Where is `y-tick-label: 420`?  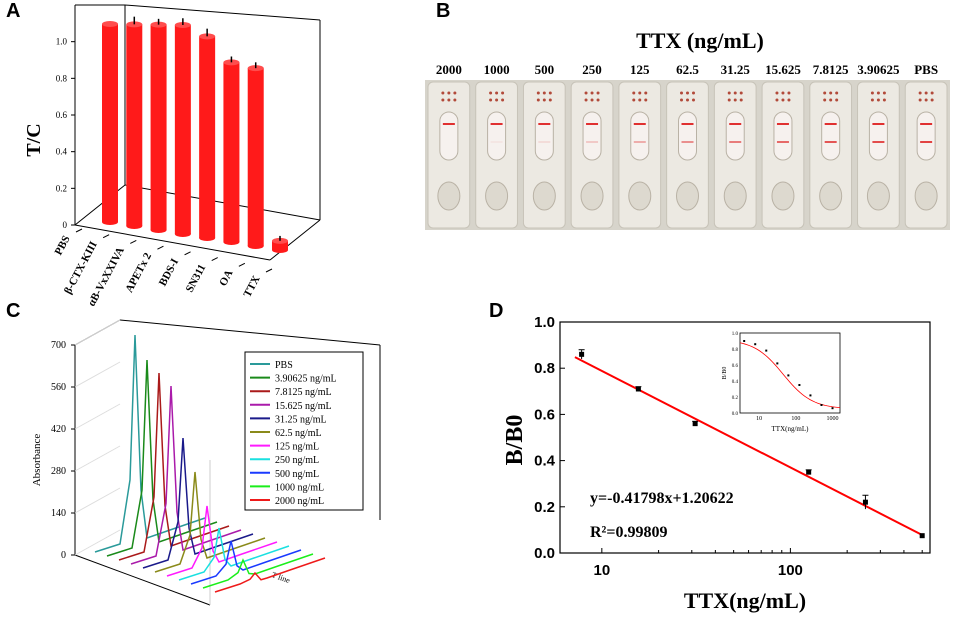 y-tick-label: 420 is located at coordinates (58, 429).